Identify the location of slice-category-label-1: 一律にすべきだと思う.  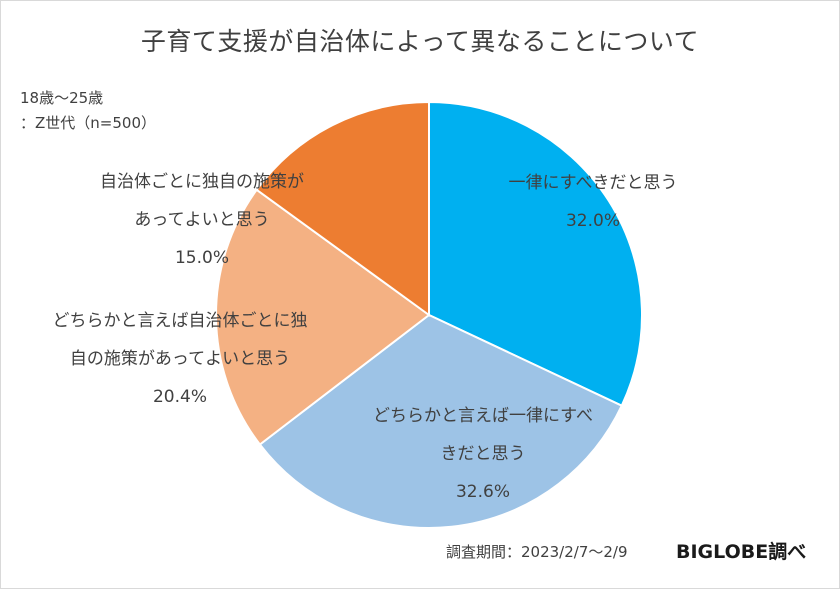
(593, 183).